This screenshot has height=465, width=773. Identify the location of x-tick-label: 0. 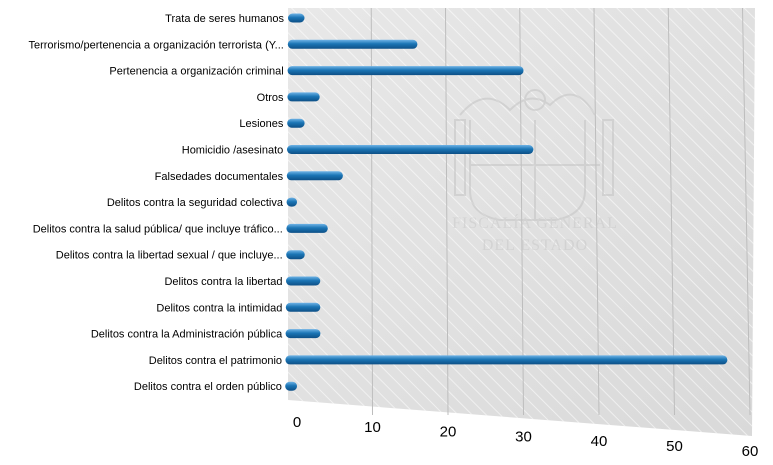
(297, 422).